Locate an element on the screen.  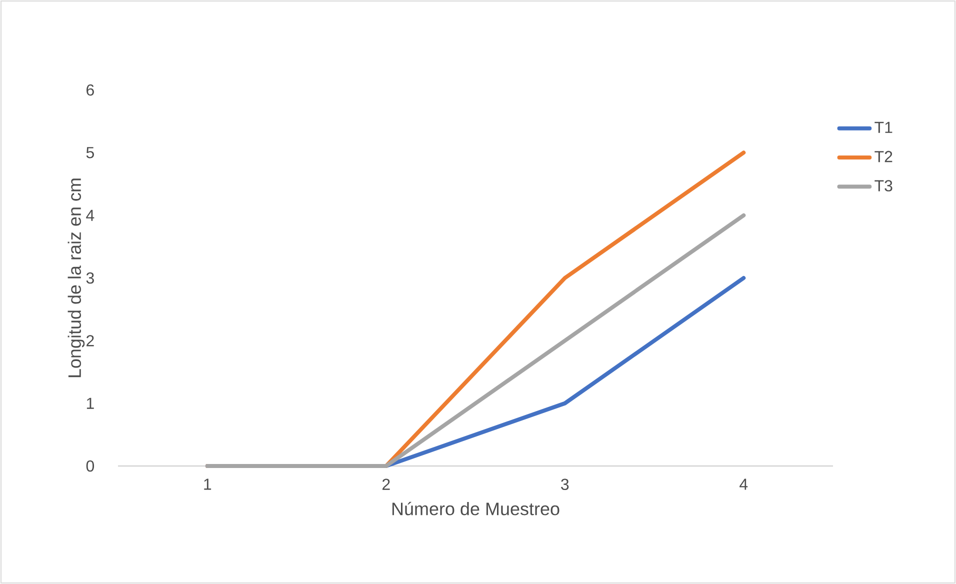
x-tick-label: 2 is located at coordinates (386, 484).